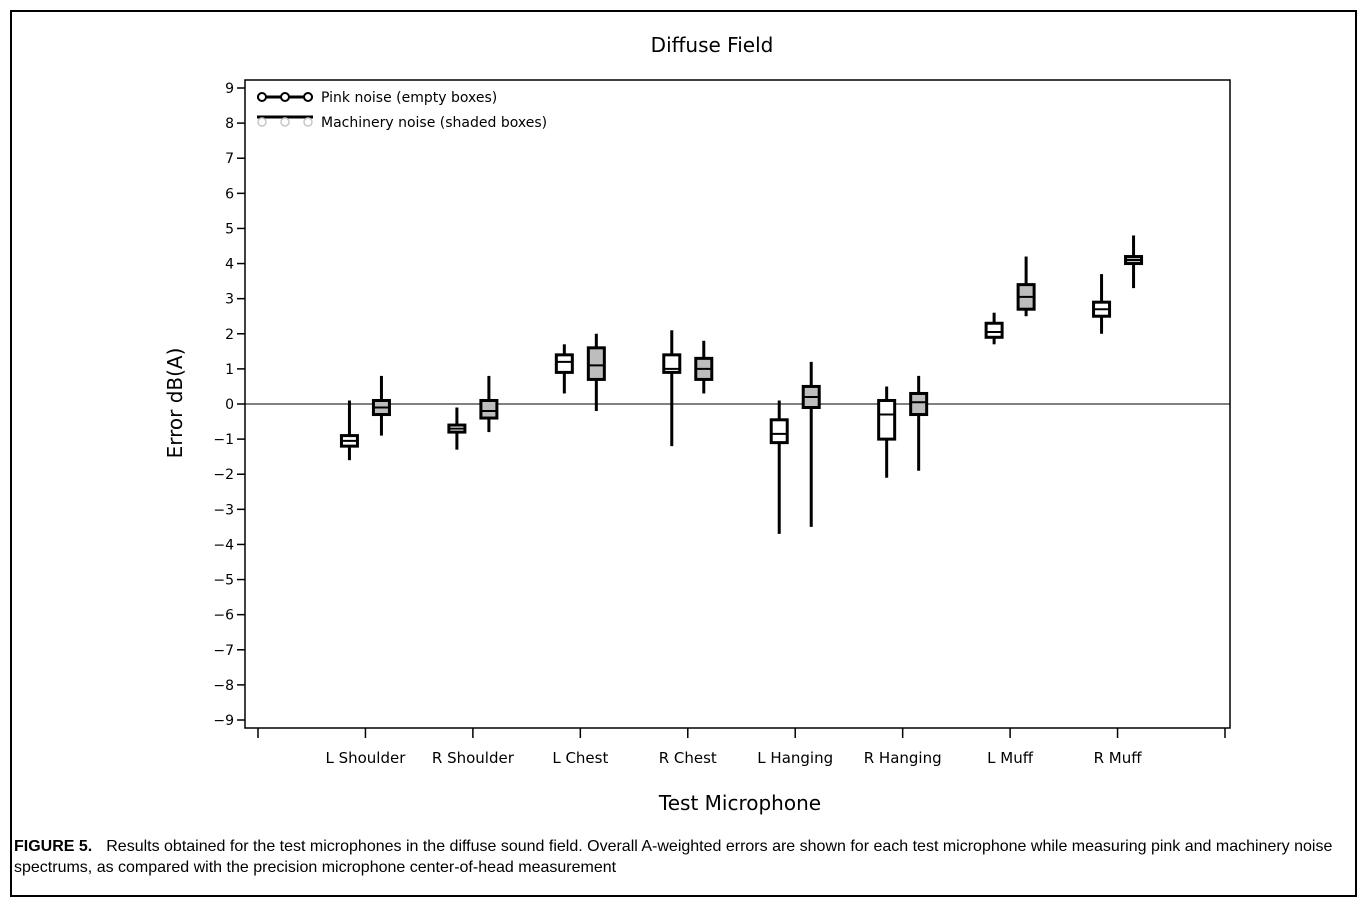 This screenshot has height=907, width=1367. What do you see at coordinates (229, 124) in the screenshot?
I see `y-tick-label: 8` at bounding box center [229, 124].